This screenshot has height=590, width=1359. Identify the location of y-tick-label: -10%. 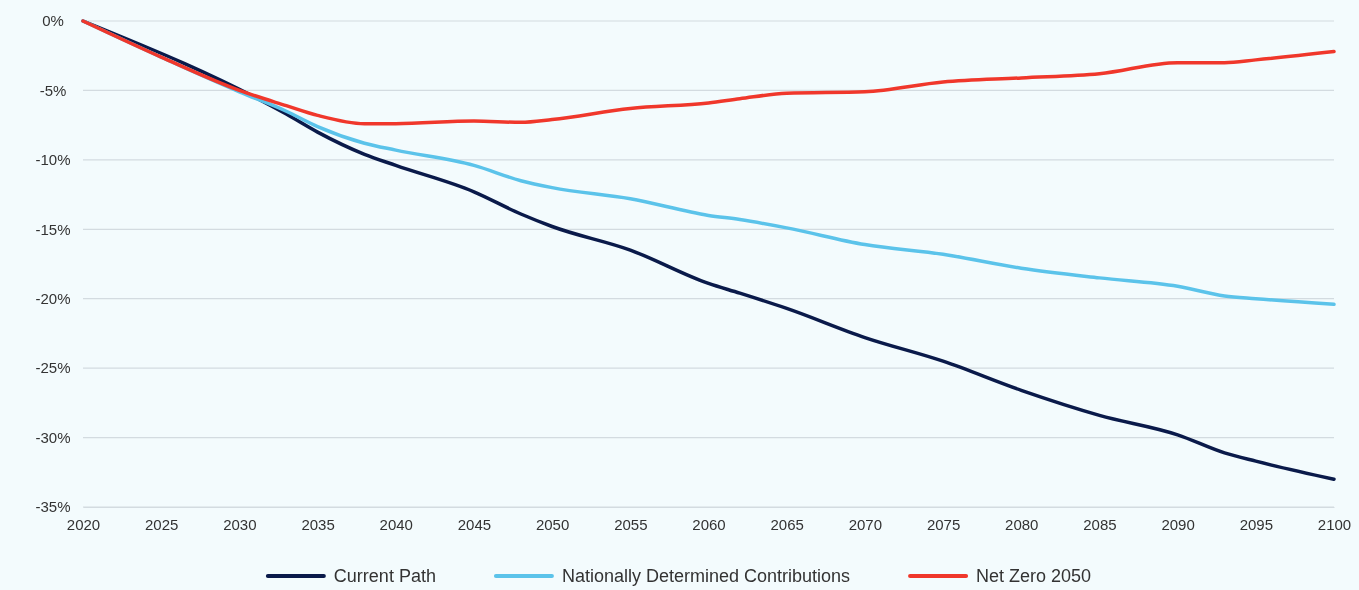
(53, 160).